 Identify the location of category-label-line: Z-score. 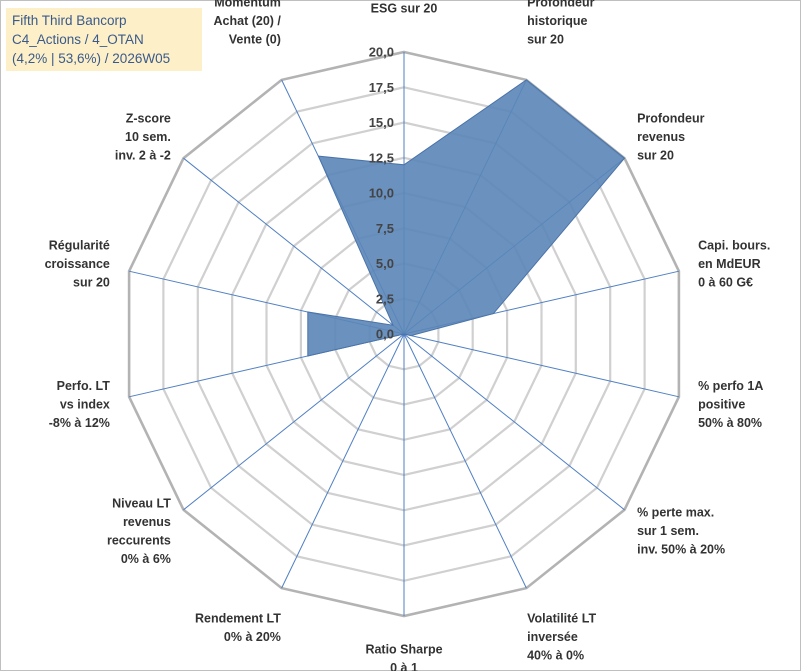
(148, 119).